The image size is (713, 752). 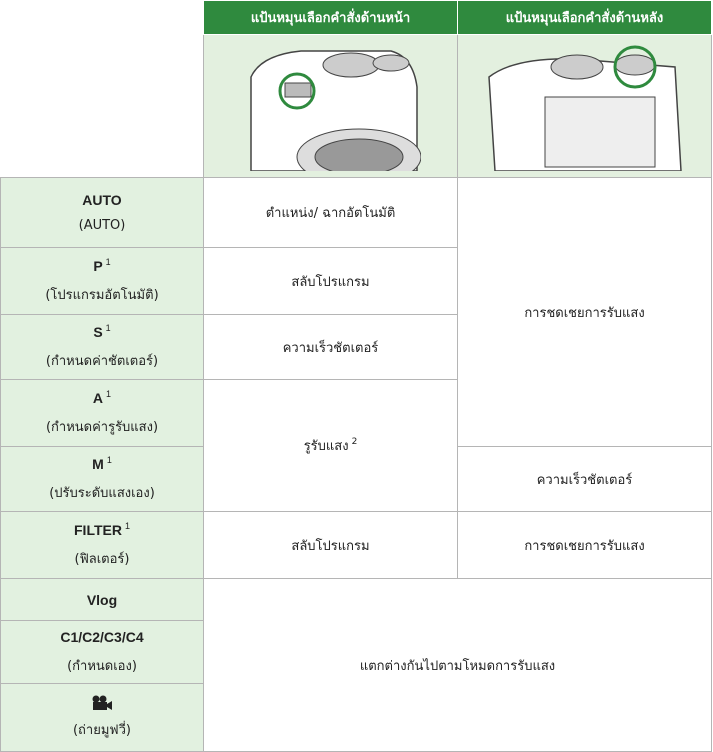 I want to click on mode: FILTER, so click(x=98, y=530).